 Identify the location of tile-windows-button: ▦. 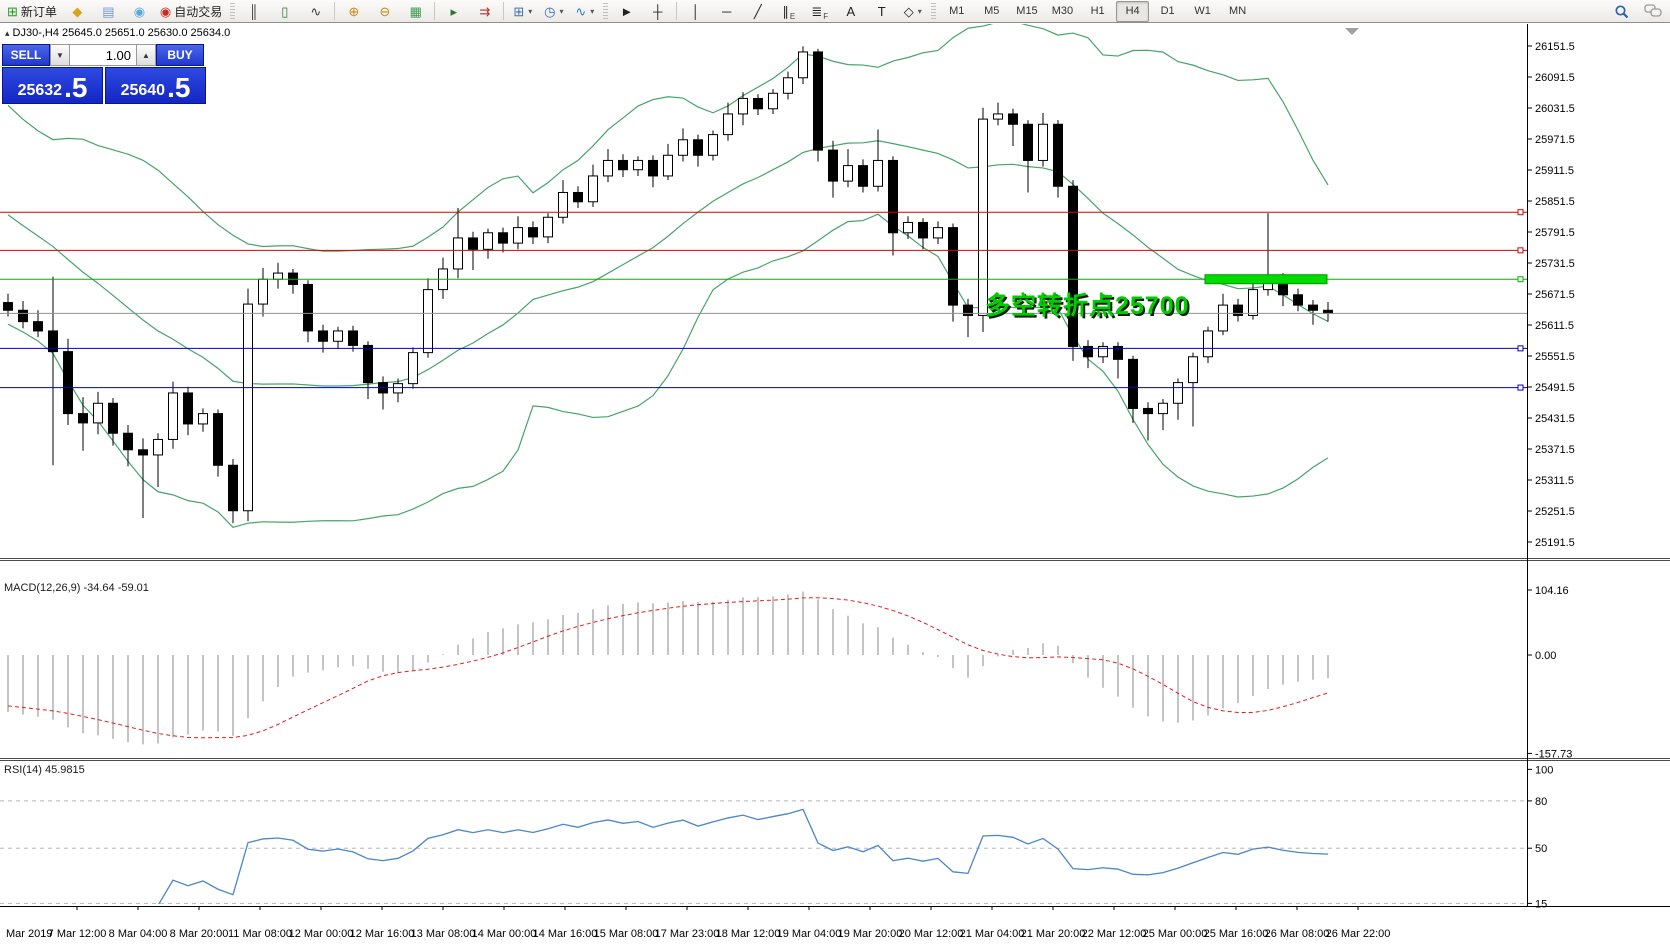
(415, 11).